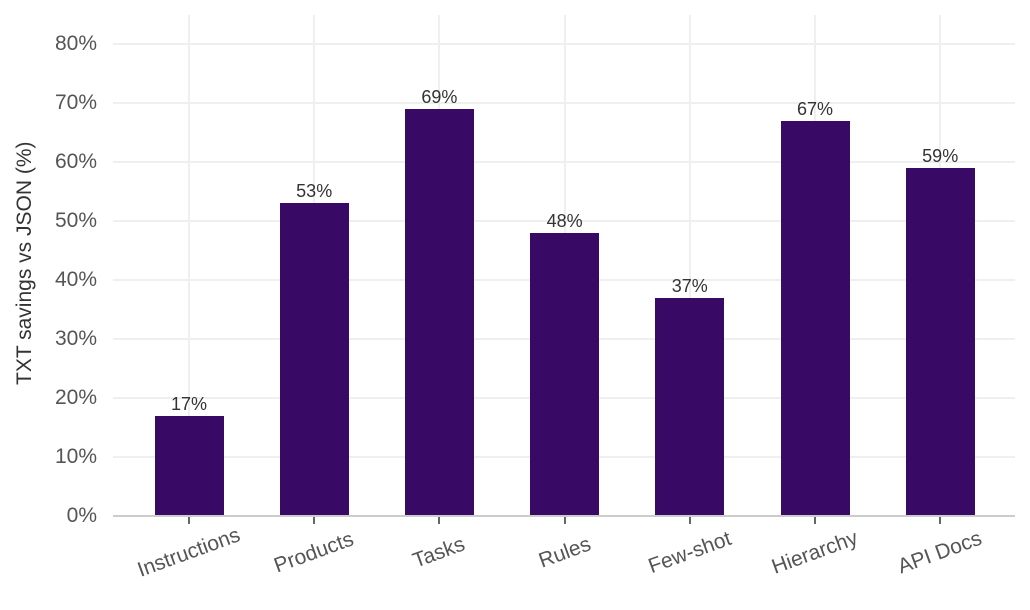 This screenshot has width=1030, height=610. Describe the element at coordinates (314, 359) in the screenshot. I see `bar-products` at that location.